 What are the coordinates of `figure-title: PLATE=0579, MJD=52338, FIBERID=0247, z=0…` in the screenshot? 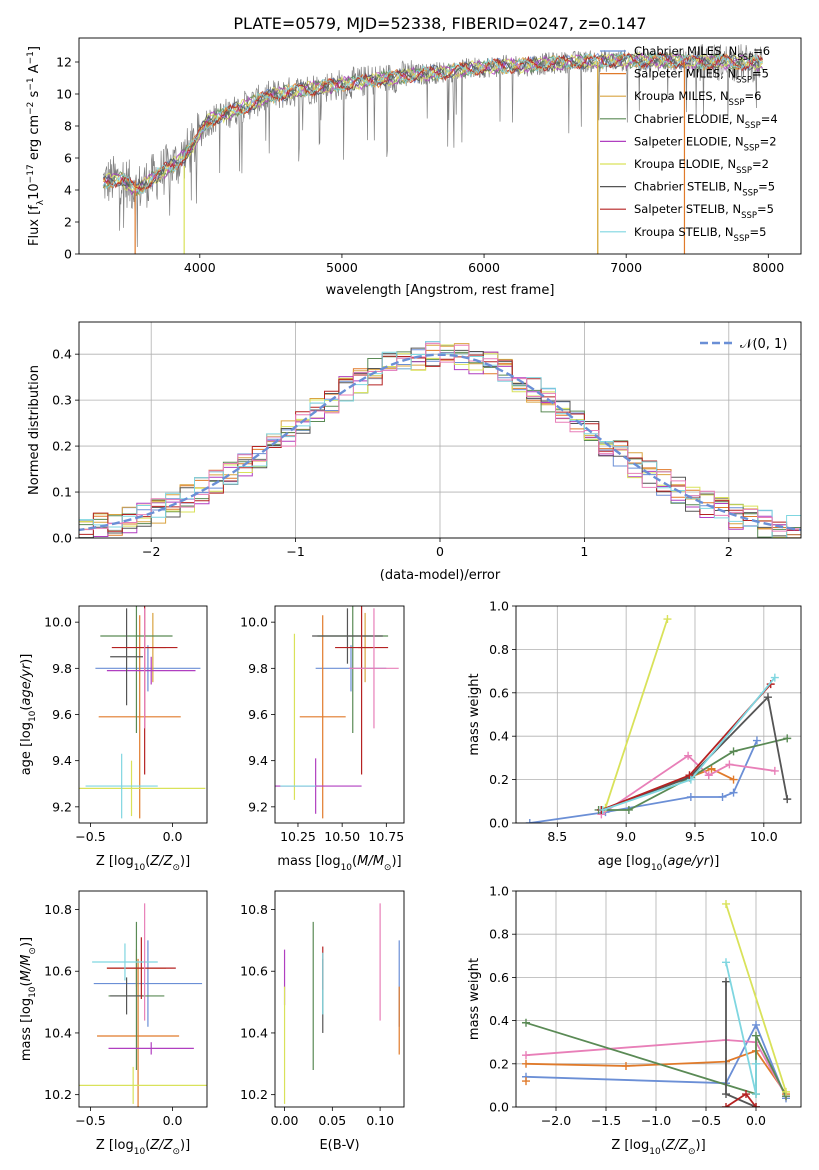 It's located at (439, 23).